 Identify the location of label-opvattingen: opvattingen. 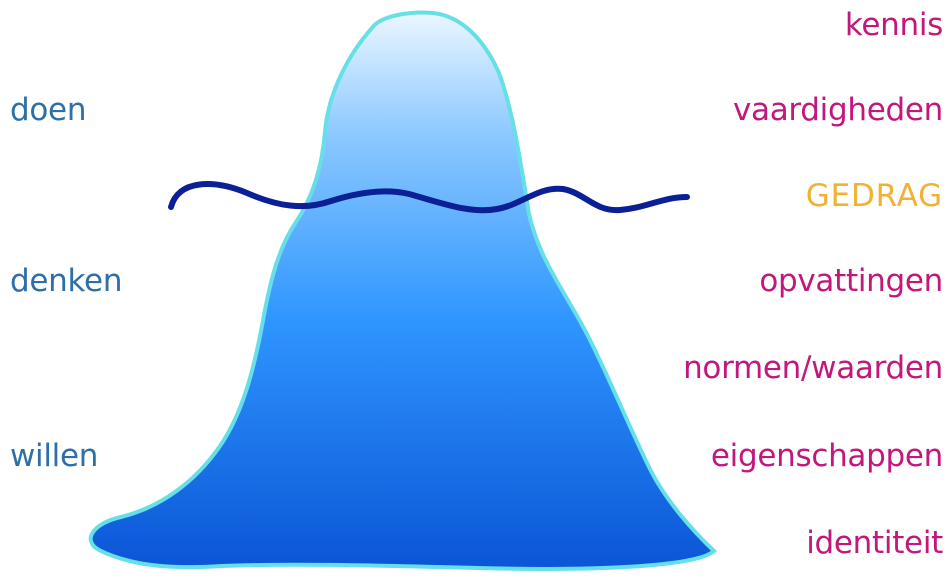
(851, 281).